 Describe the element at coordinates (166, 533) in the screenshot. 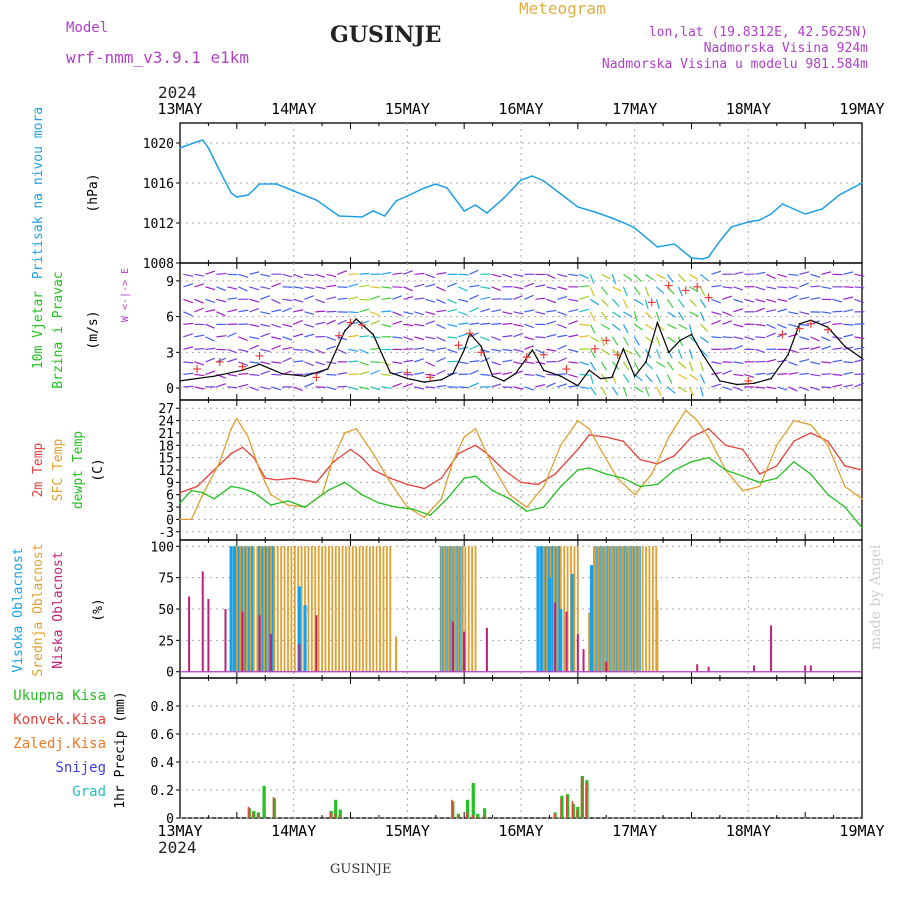

I see `y-tick-label: -3` at that location.